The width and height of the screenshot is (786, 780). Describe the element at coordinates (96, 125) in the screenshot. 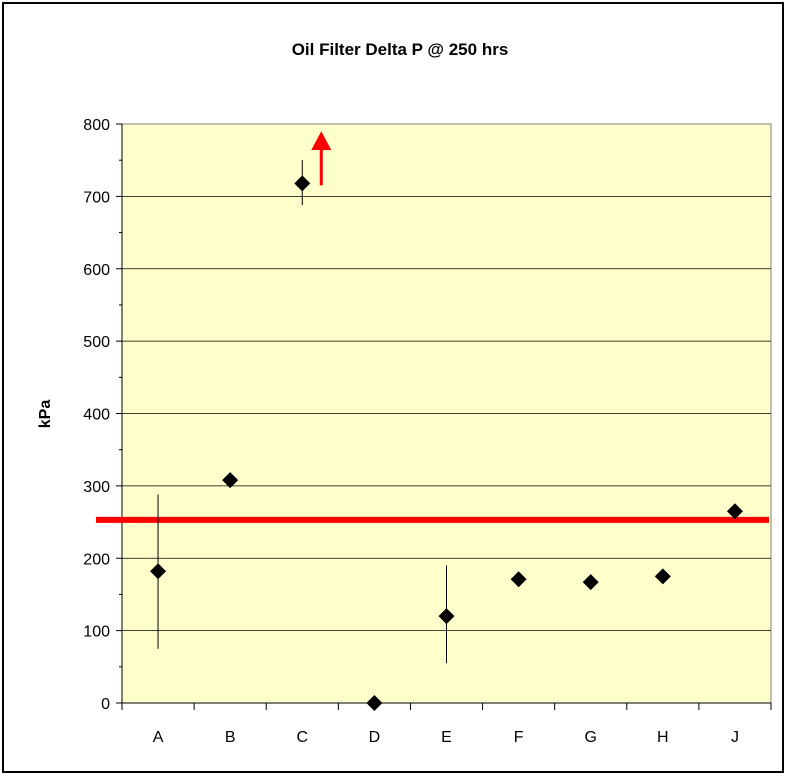

I see `y-tick-label: 800` at that location.